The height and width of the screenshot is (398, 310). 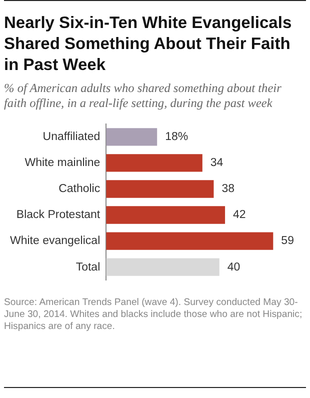 I want to click on y-tick-label: Black Protestant, so click(x=58, y=215).